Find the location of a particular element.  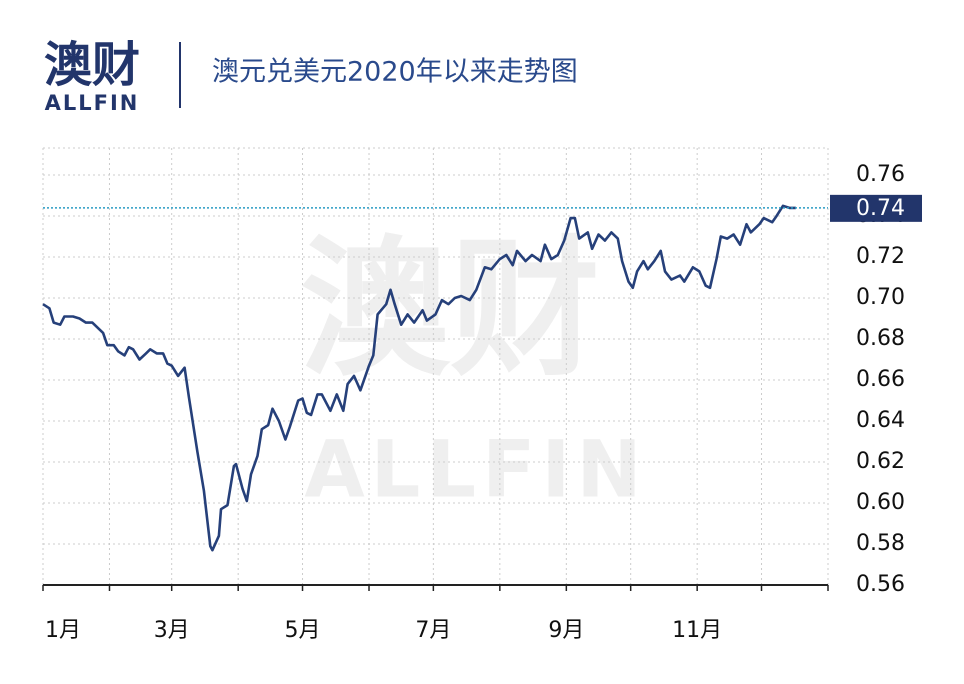

latest-box is located at coordinates (876, 208).